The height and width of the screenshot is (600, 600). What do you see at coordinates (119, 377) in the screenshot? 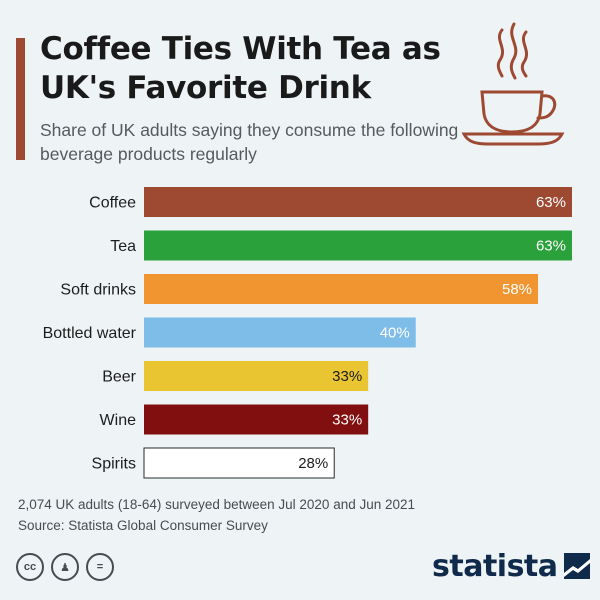
I see `category-label: Beer` at bounding box center [119, 377].